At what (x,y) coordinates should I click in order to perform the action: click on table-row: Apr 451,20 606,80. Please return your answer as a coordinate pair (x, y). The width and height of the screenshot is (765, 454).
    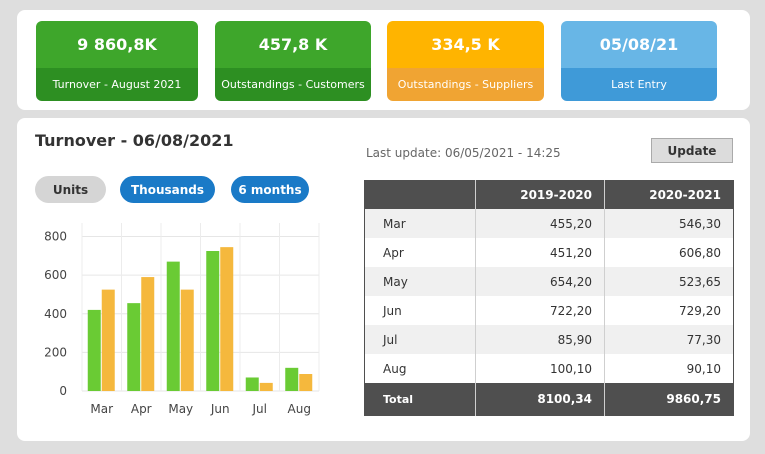
    Looking at the image, I should click on (549, 252).